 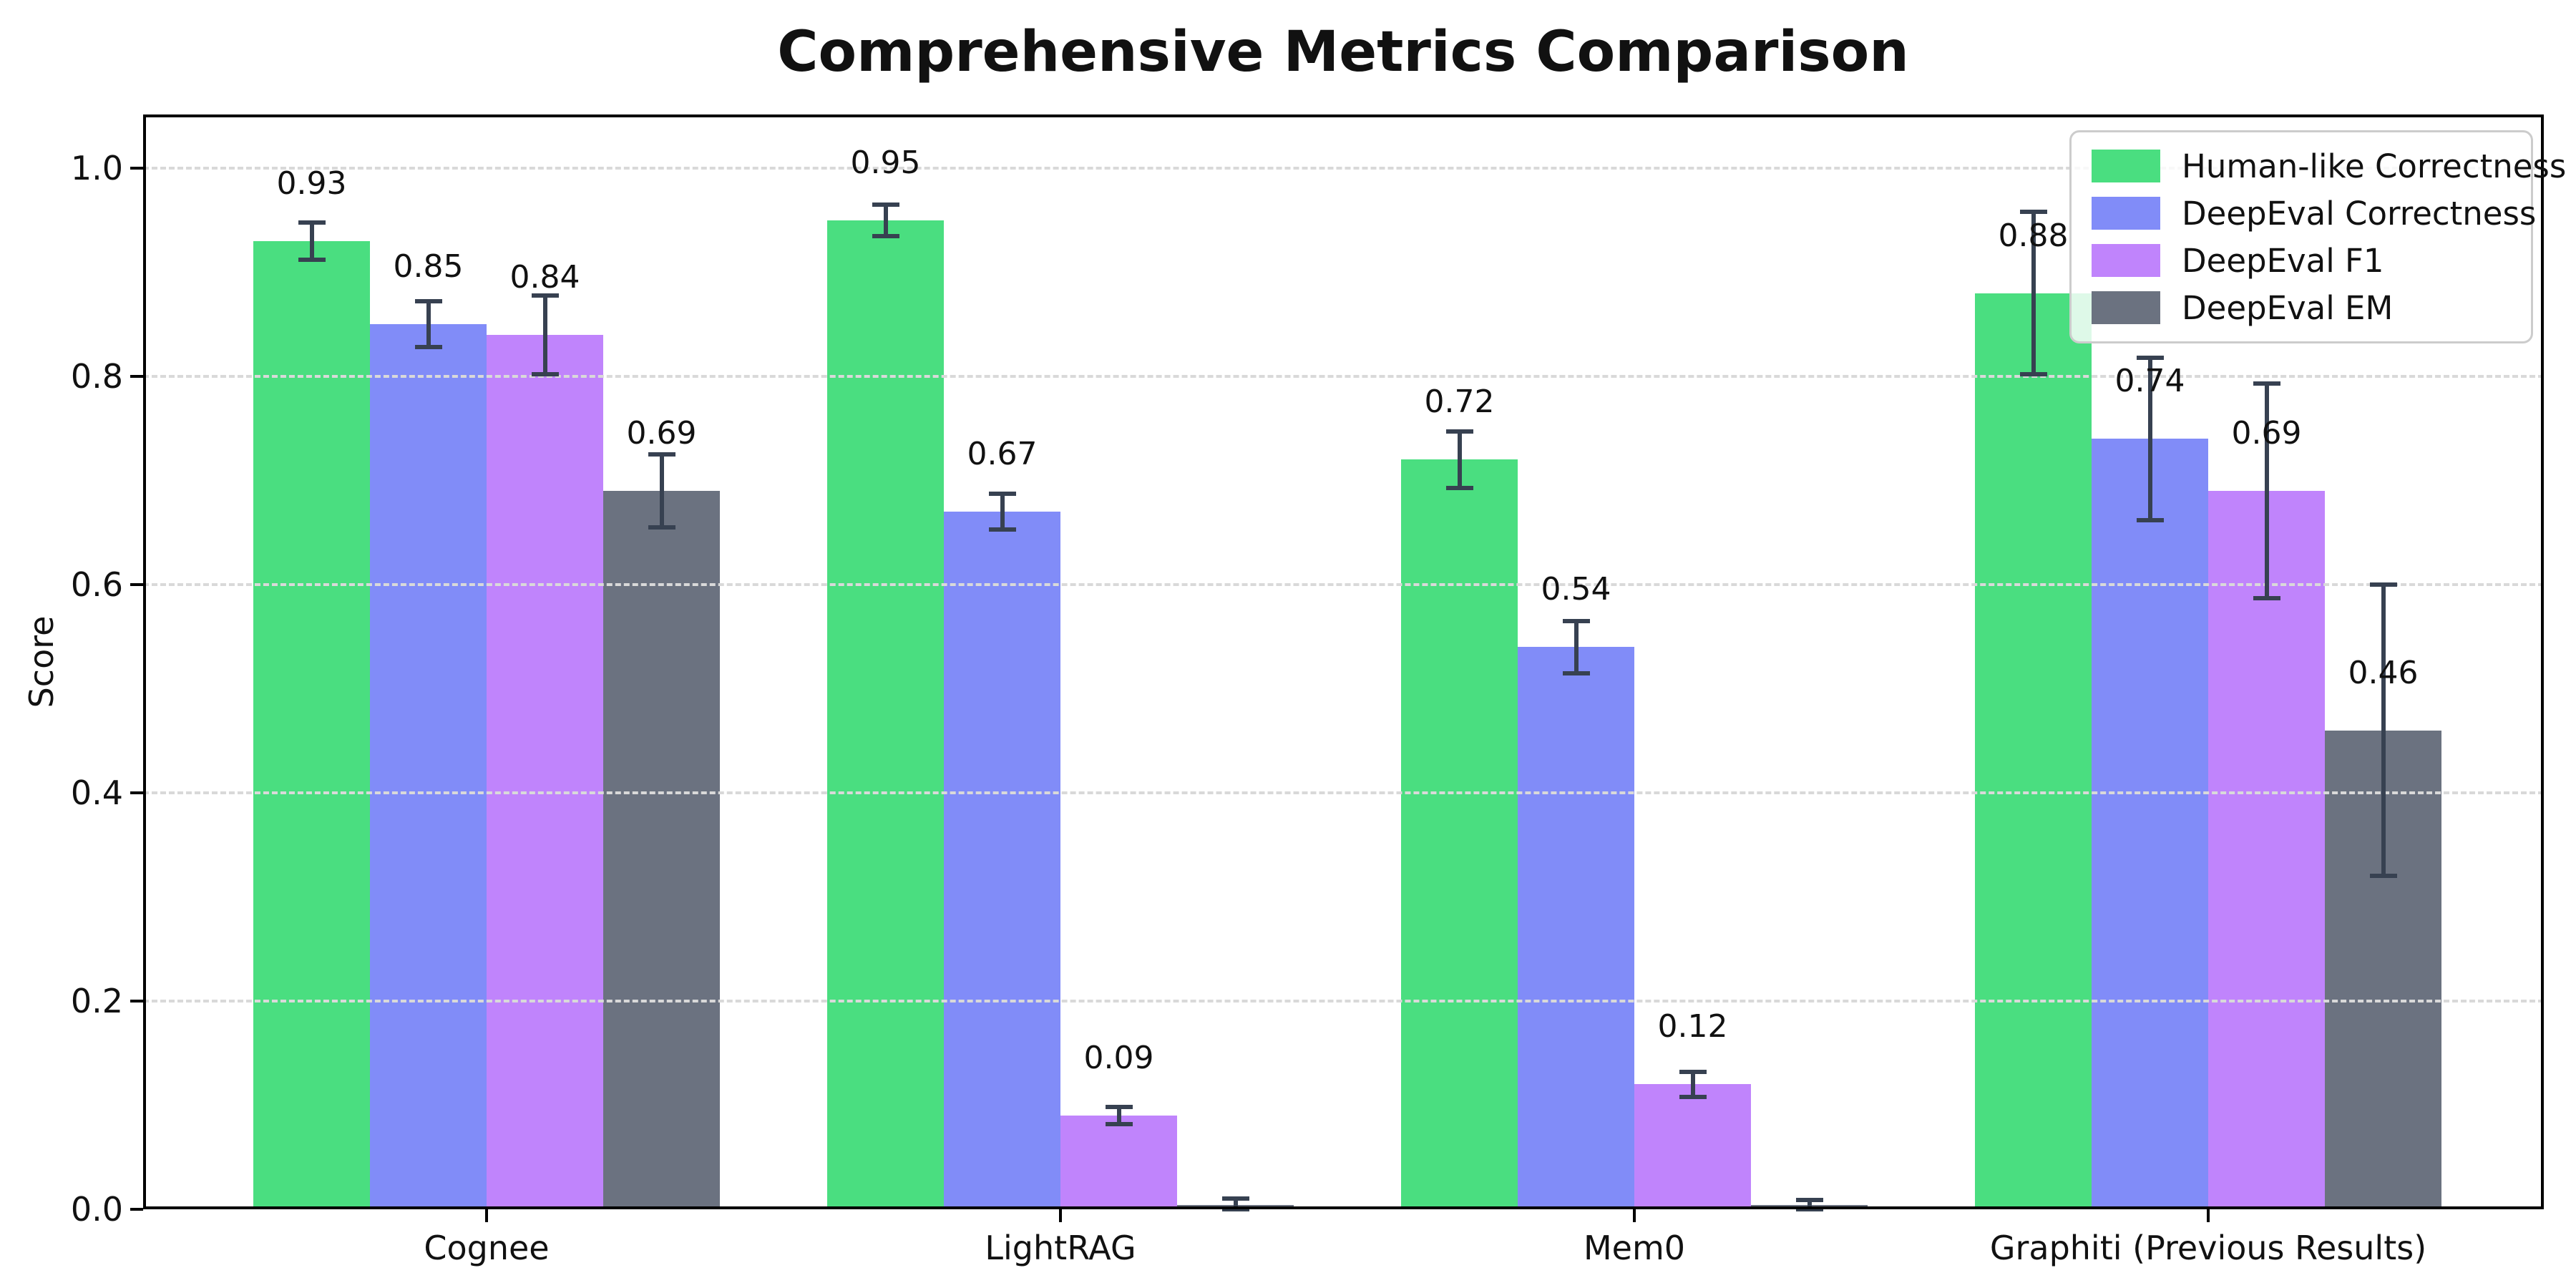 I want to click on bar-value-label: 0.54, so click(x=1576, y=589).